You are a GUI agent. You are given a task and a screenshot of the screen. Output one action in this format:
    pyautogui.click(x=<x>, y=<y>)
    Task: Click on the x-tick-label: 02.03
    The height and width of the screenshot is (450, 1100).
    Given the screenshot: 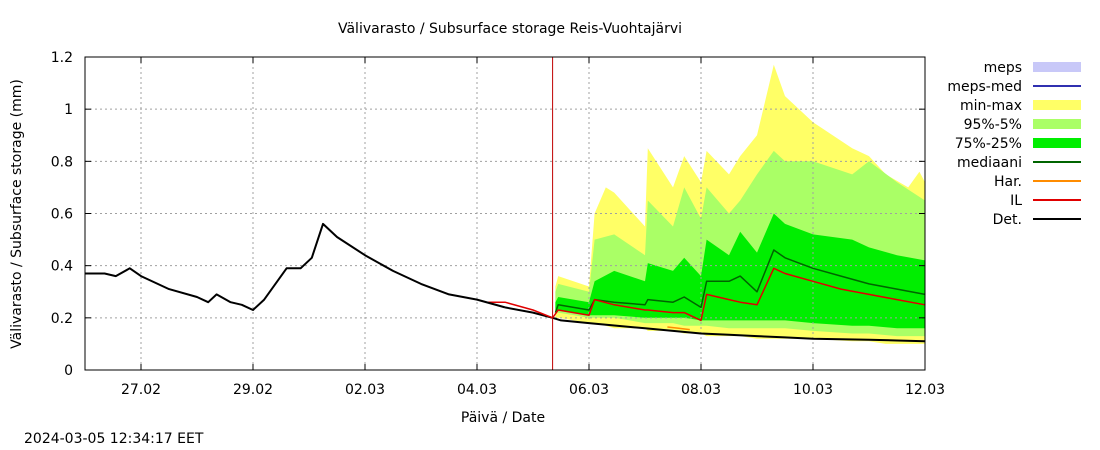 What is the action you would take?
    pyautogui.click(x=365, y=390)
    